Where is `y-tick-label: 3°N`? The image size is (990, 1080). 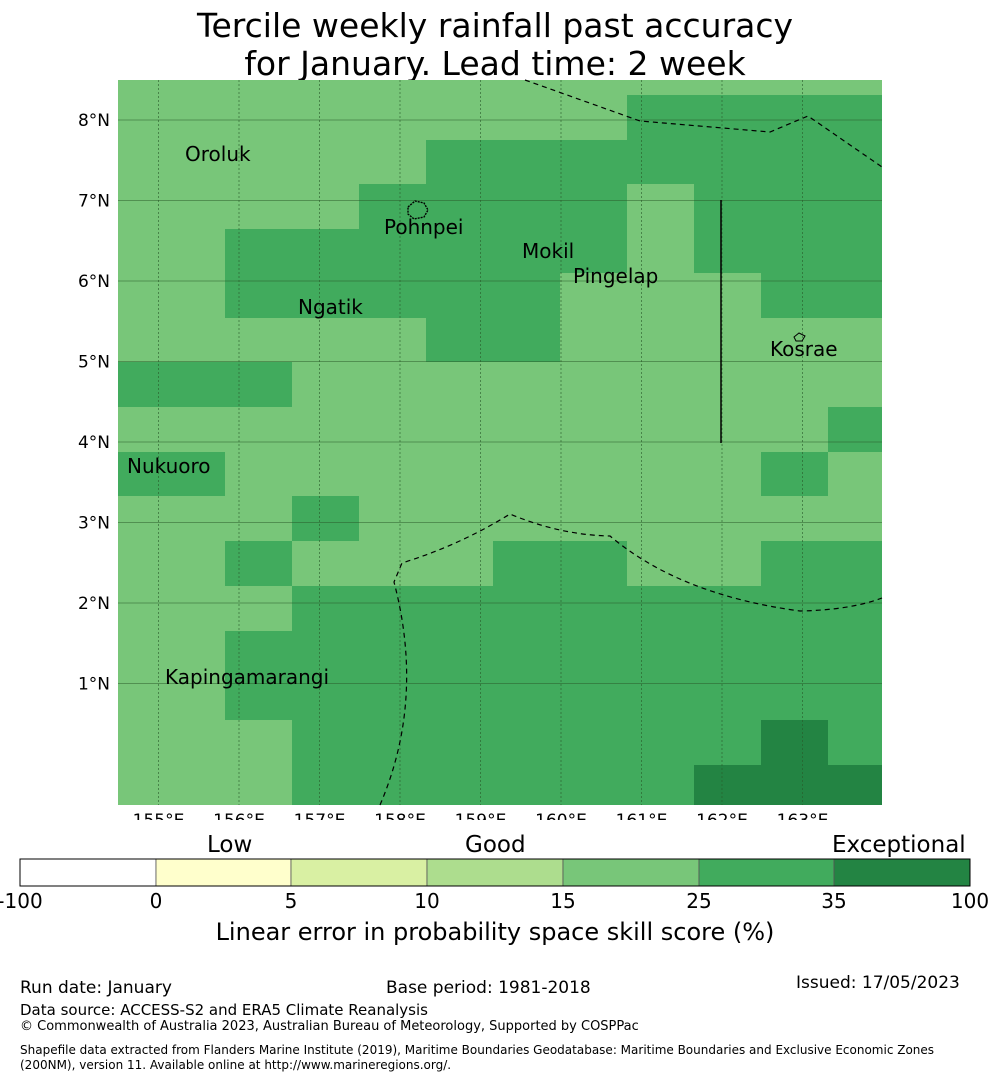
y-tick-label: 3°N is located at coordinates (94, 524).